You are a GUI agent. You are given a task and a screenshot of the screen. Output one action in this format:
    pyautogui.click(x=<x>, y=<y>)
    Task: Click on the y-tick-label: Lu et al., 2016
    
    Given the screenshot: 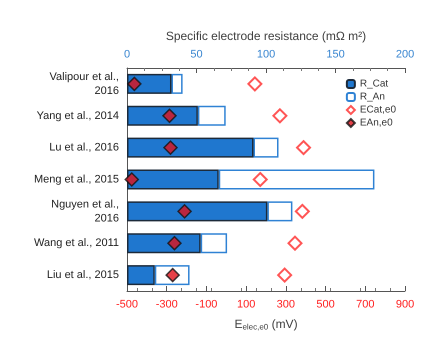 What is the action you would take?
    pyautogui.click(x=84, y=148)
    